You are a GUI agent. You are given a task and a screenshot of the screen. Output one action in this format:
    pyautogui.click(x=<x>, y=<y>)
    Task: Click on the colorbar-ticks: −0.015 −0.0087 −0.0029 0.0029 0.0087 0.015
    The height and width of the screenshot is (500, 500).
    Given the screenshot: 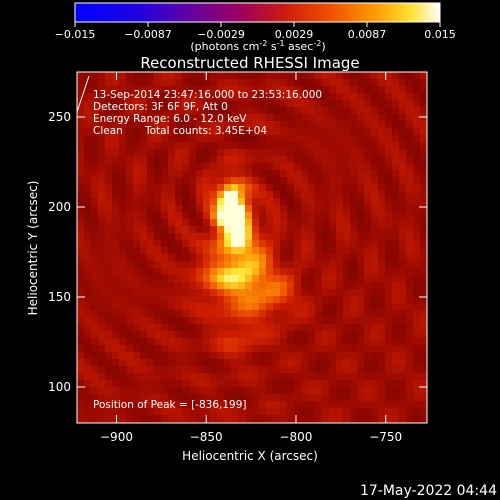 What is the action you would take?
    pyautogui.click(x=255, y=31)
    